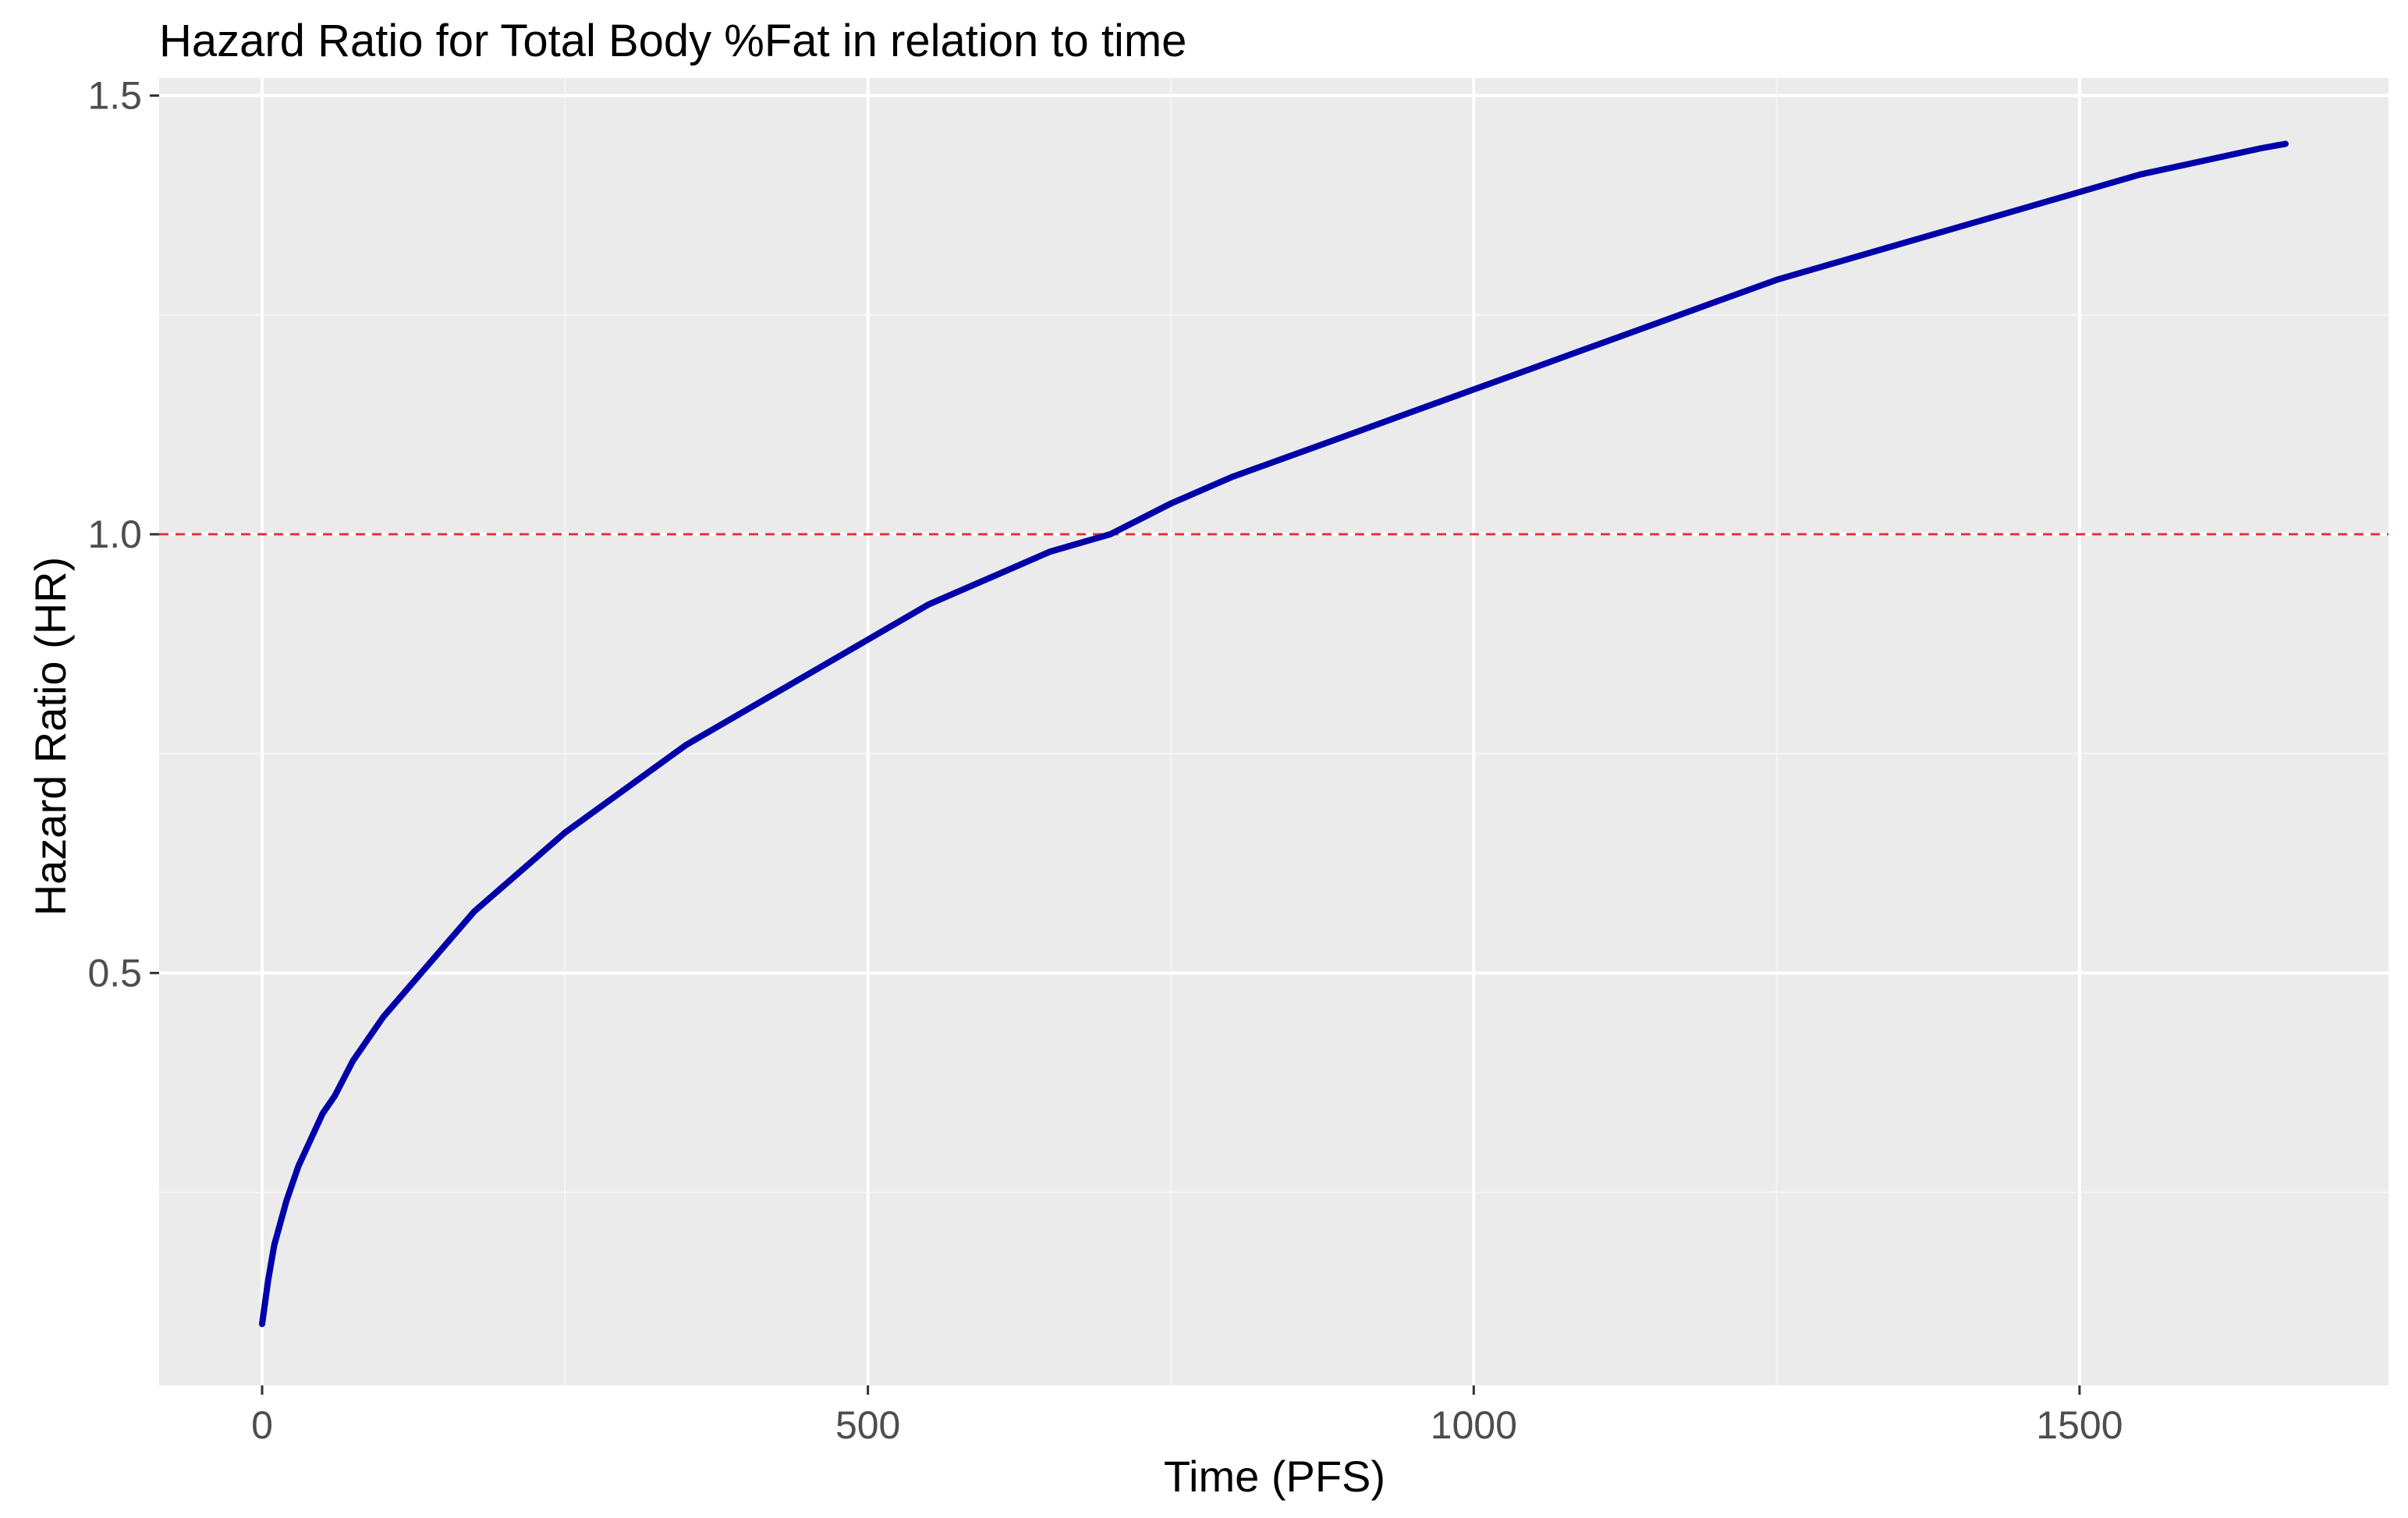 The width and height of the screenshot is (2408, 1518). I want to click on x-tick-label: 0, so click(262, 1425).